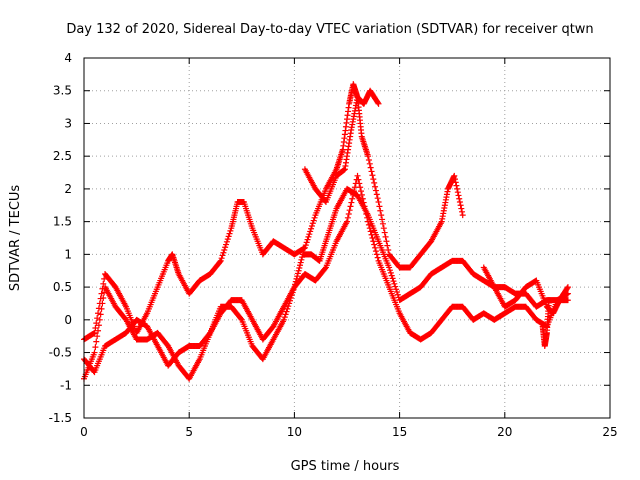  I want to click on x-axis-label: GPS time / hours, so click(345, 466).